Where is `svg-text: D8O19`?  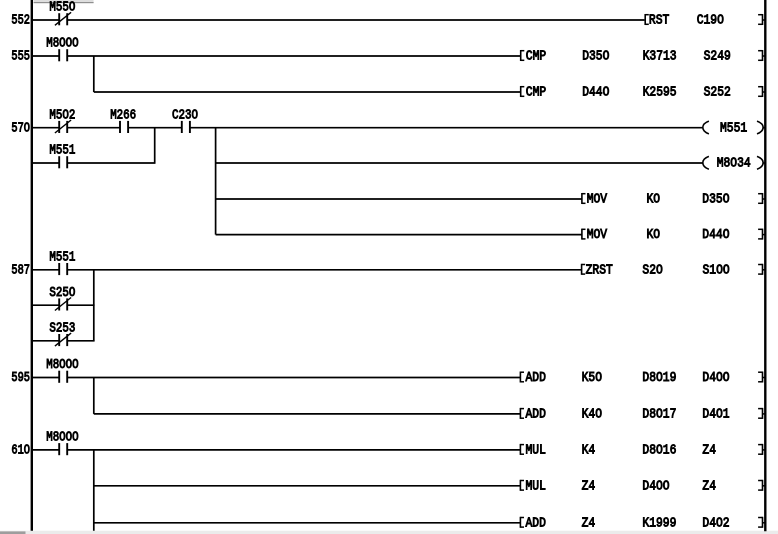 svg-text: D8O19 is located at coordinates (659, 378).